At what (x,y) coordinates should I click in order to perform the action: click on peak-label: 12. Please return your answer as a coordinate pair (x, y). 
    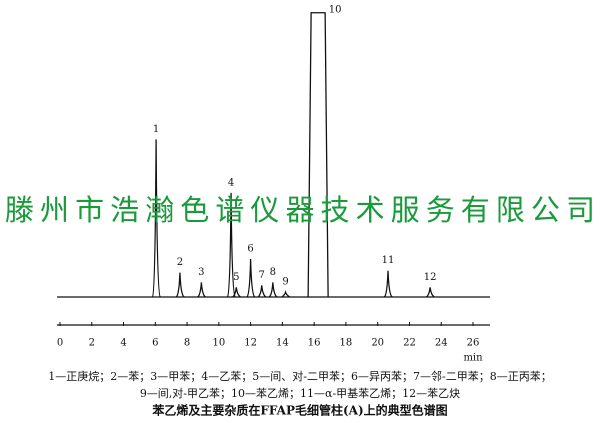
    Looking at the image, I should click on (430, 277).